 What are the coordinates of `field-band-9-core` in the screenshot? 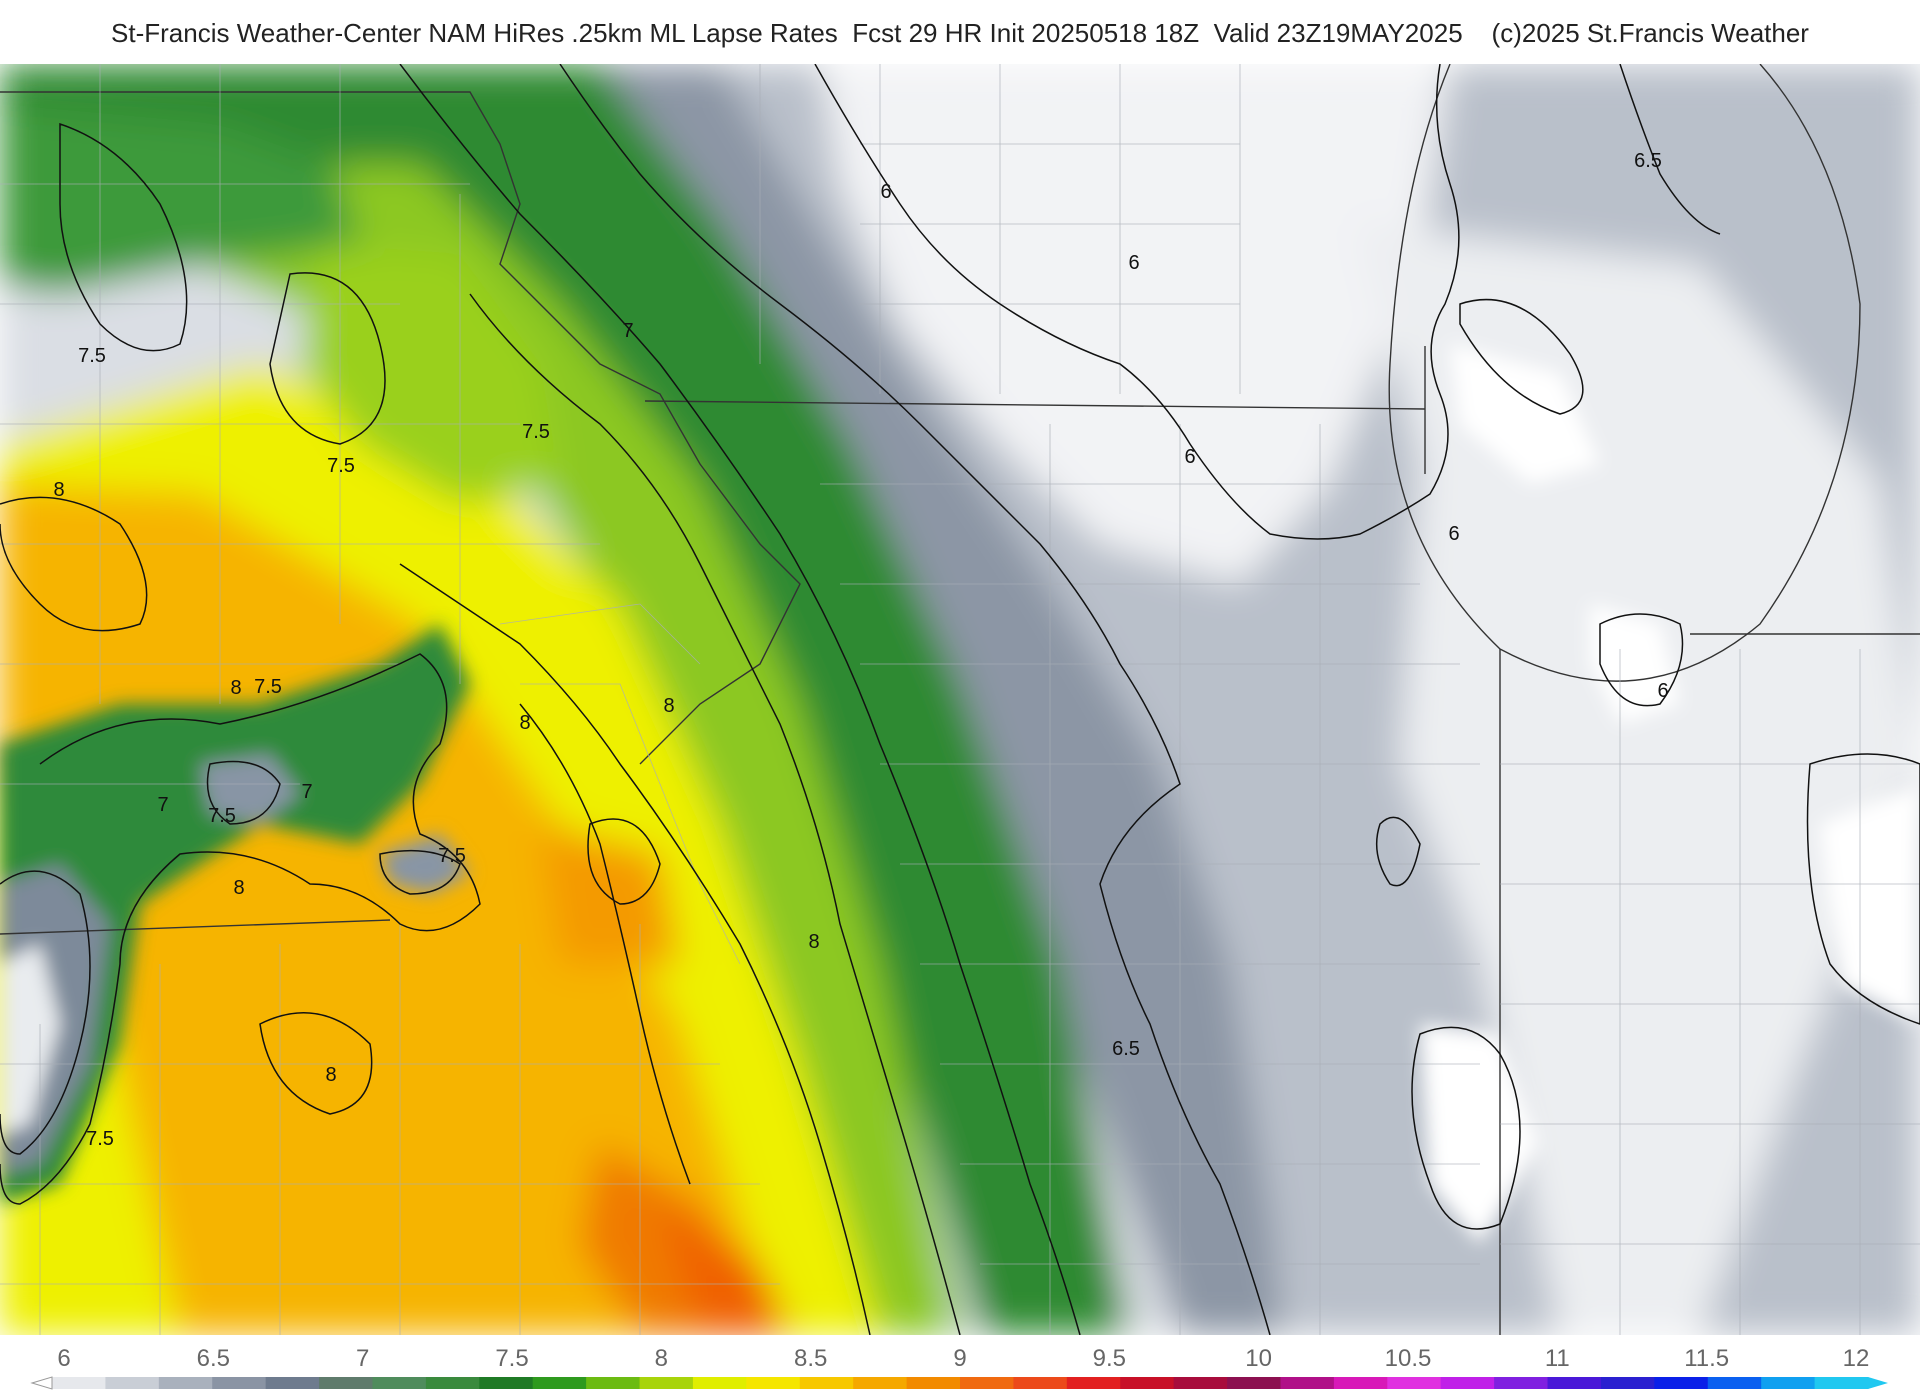 It's located at (725, 1269).